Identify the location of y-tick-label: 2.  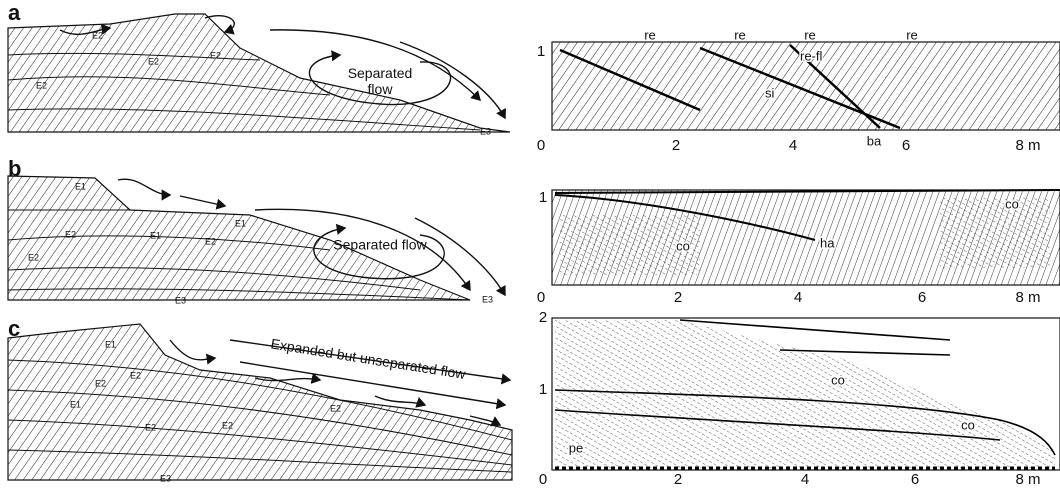
(543, 317).